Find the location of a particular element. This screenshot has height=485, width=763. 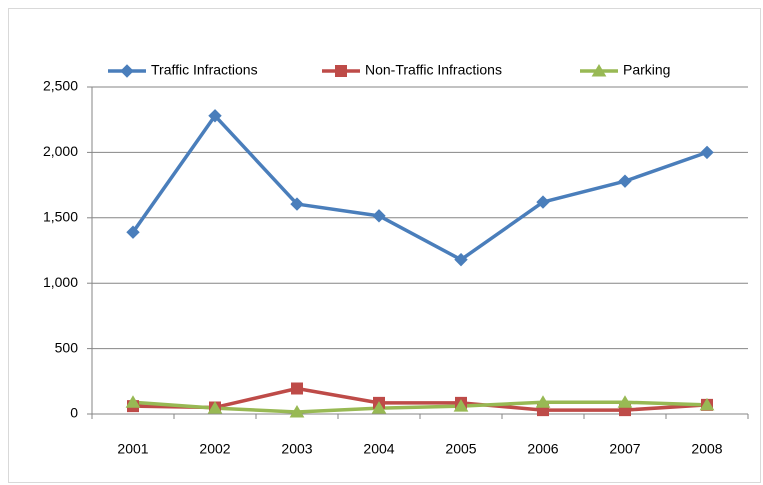

legend-label: Non-Traffic Infractions is located at coordinates (433, 70).